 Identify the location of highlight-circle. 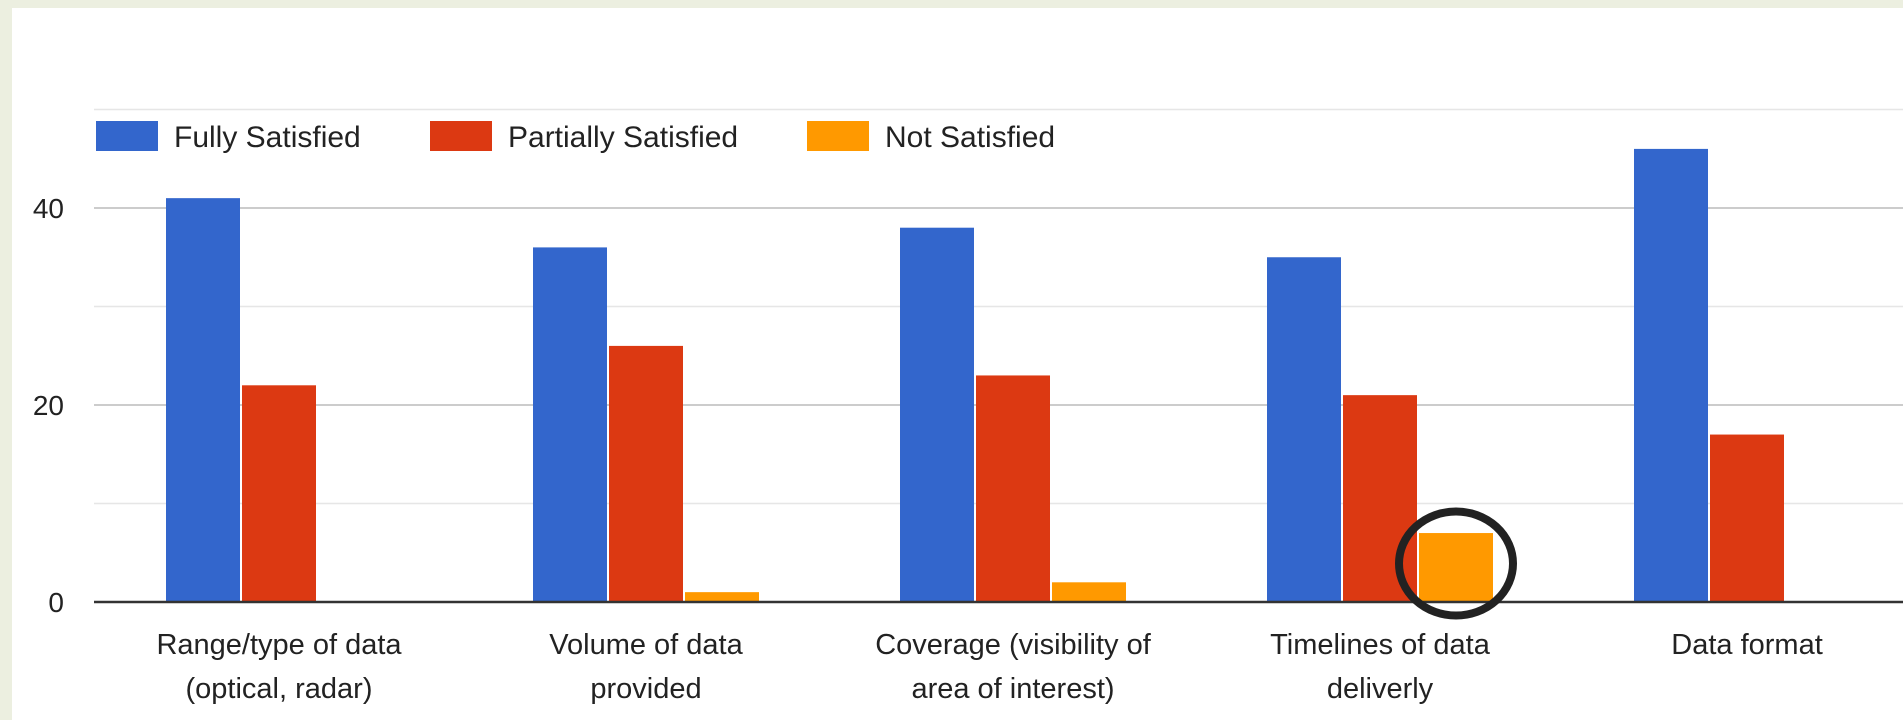
(1456, 563).